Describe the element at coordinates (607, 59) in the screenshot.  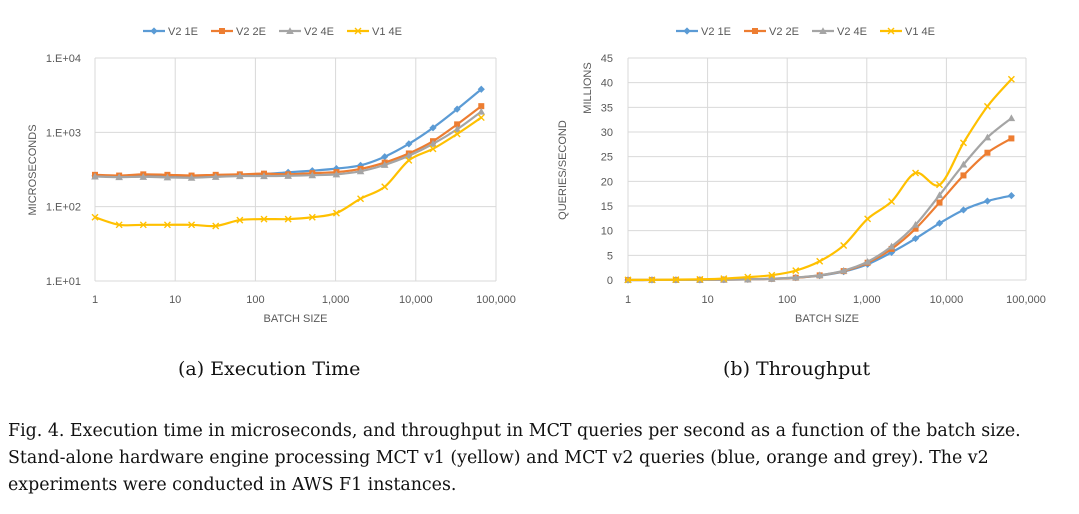
I see `y-tick-label: 45` at that location.